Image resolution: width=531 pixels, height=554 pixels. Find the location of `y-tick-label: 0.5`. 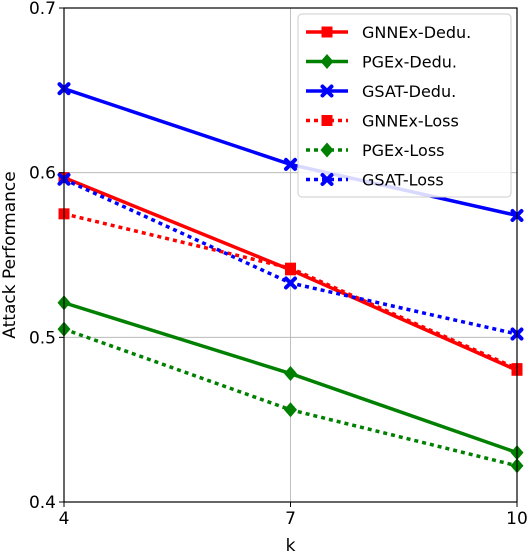

y-tick-label: 0.5 is located at coordinates (42, 338).